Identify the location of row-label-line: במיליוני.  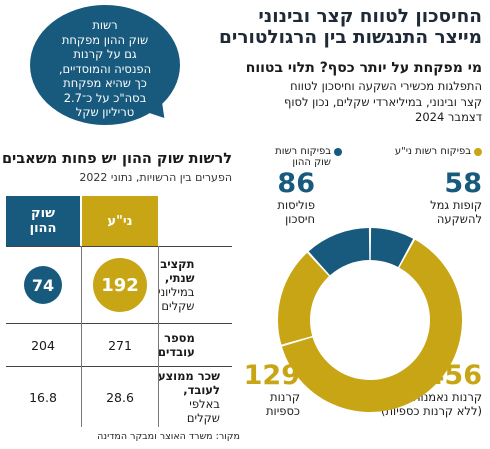
(176, 292).